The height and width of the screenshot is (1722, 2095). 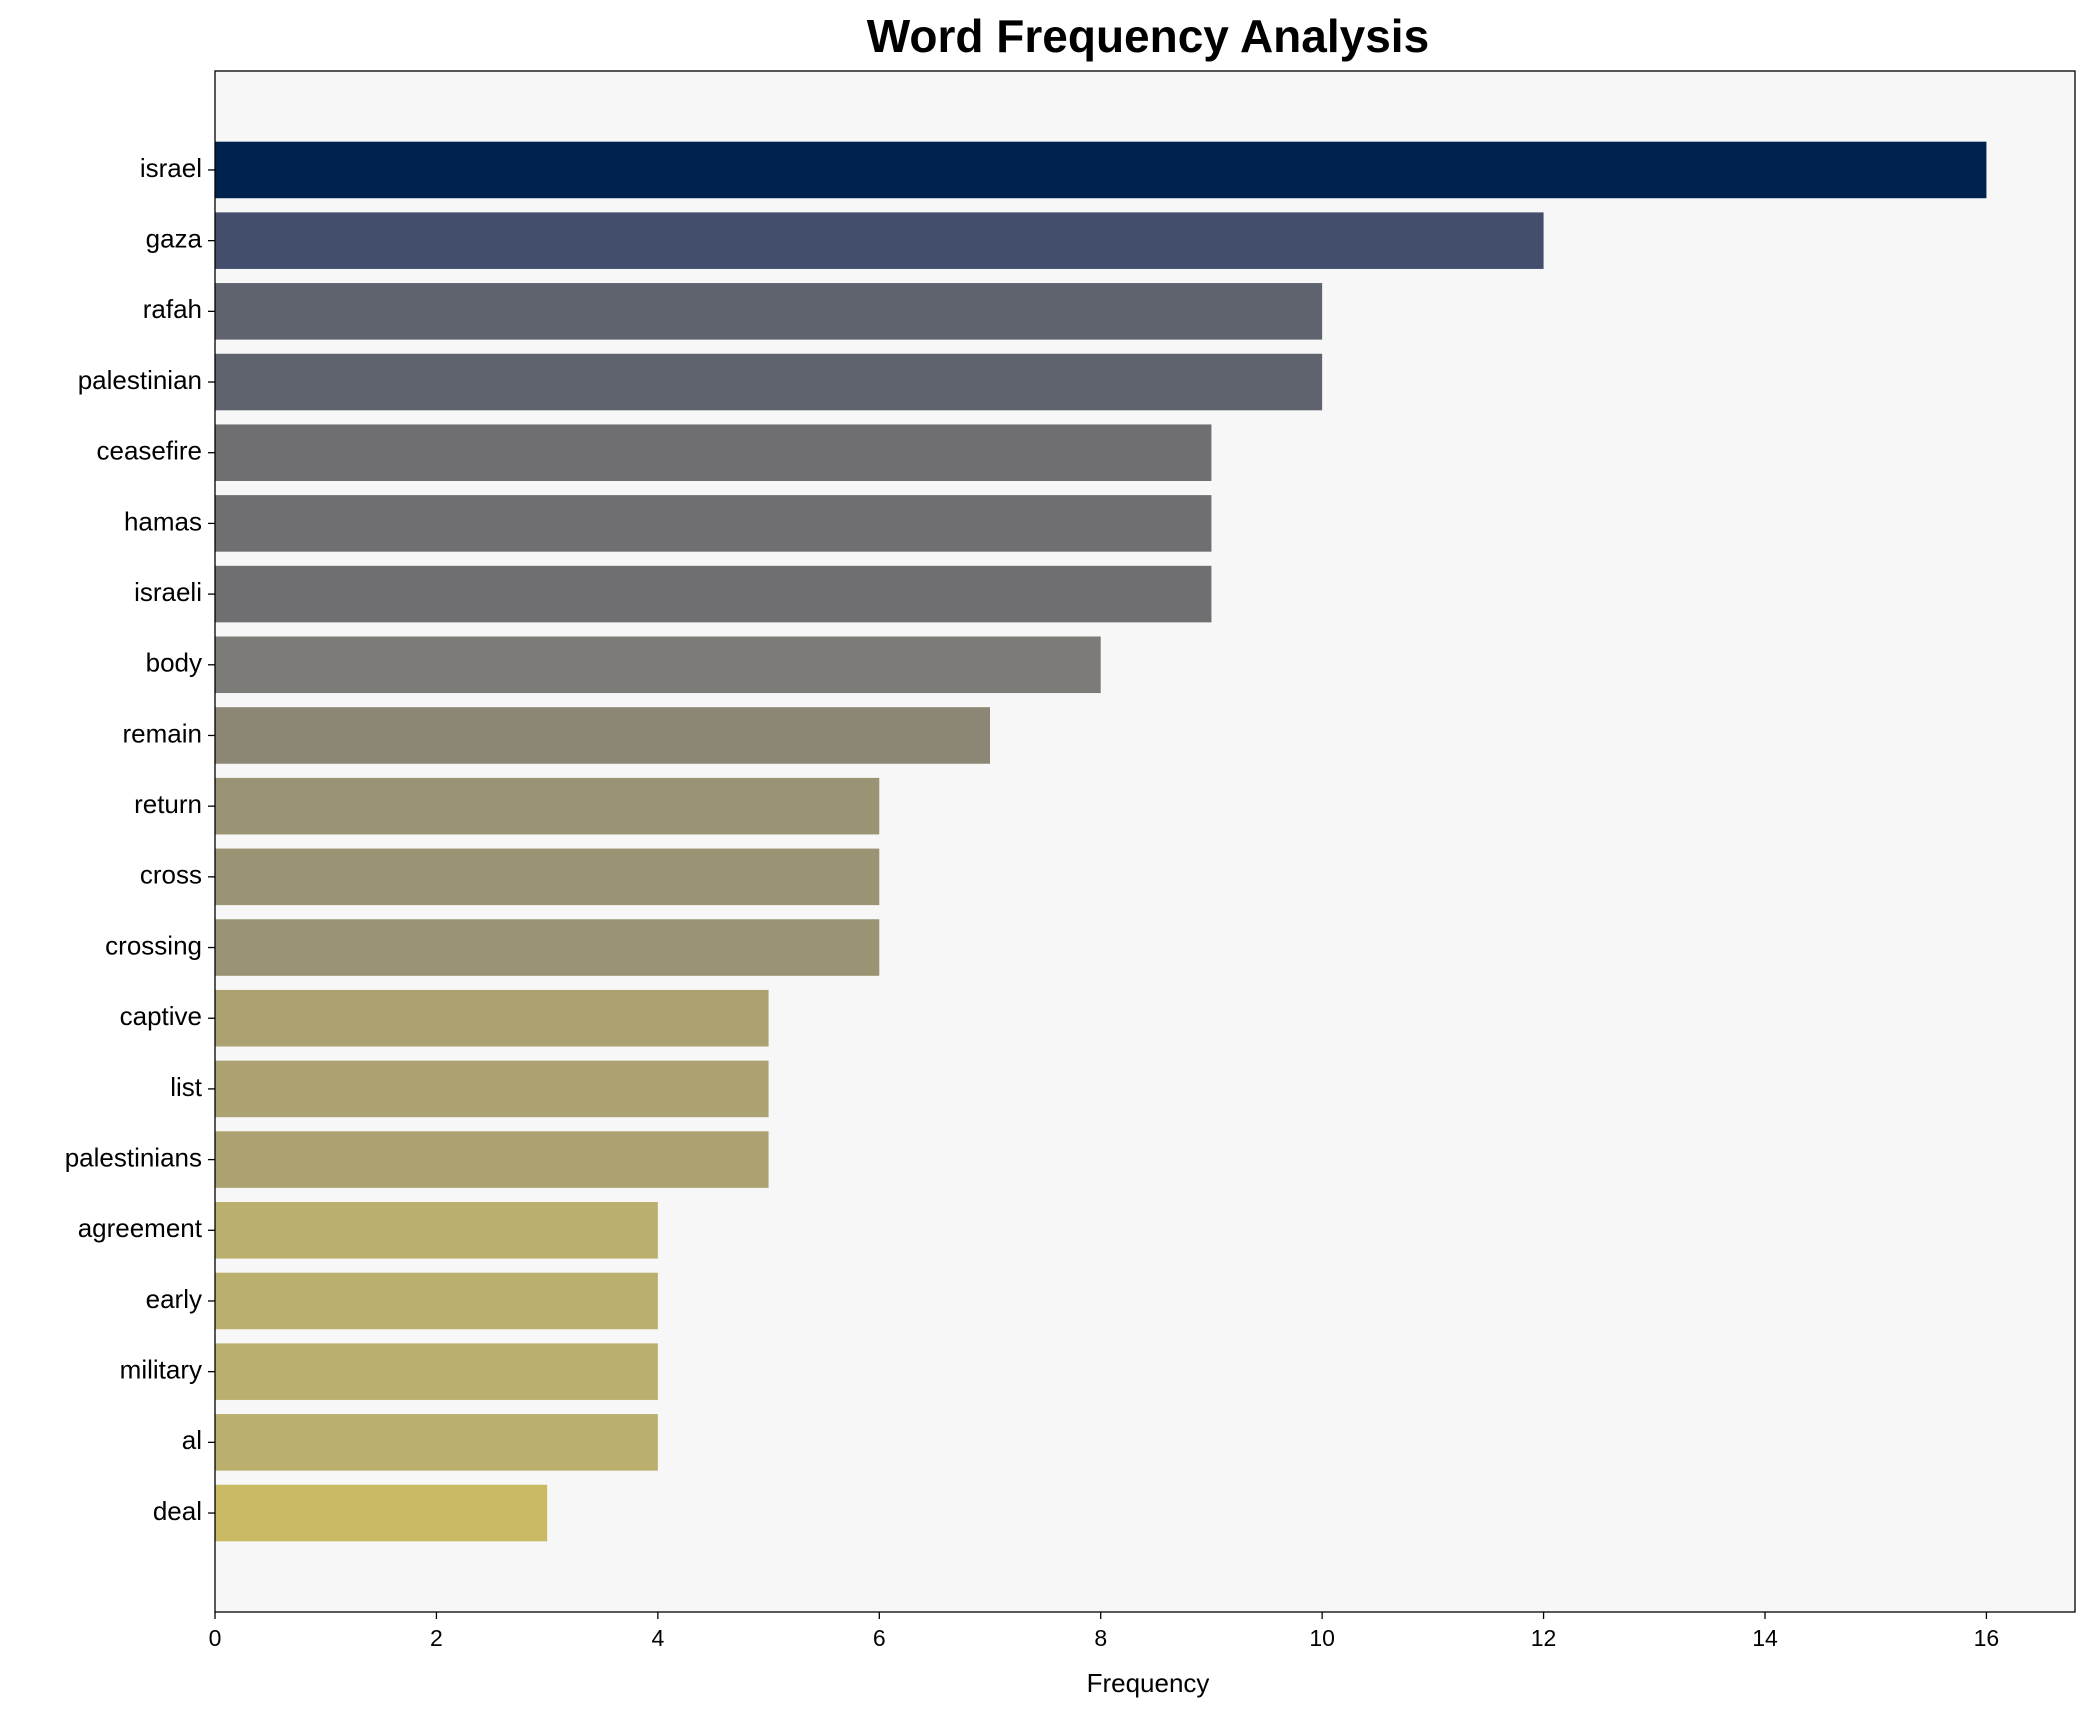 What do you see at coordinates (174, 239) in the screenshot?
I see `y-tick-label: gaza` at bounding box center [174, 239].